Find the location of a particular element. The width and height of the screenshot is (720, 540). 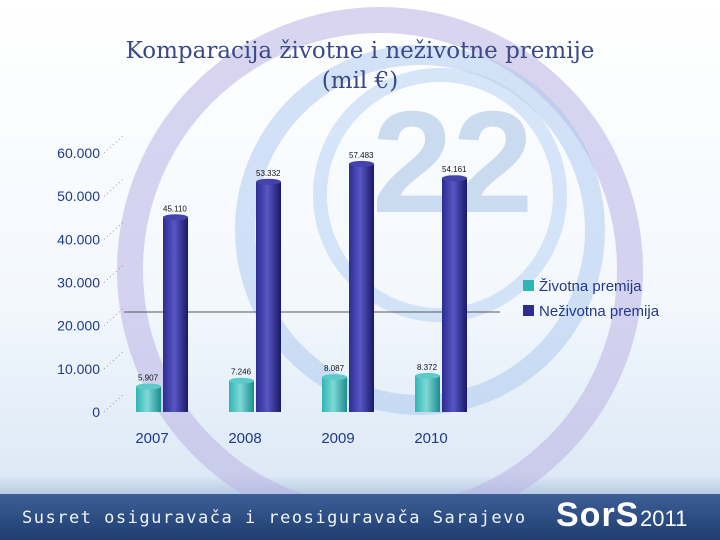

bar-zivotna-2008 is located at coordinates (241, 396).